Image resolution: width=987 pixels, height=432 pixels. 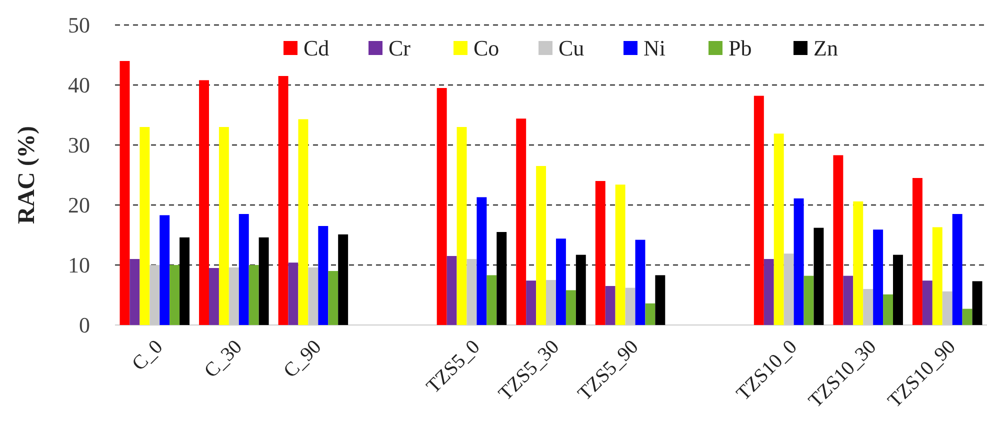 I want to click on y-tick-label: 40, so click(x=79, y=85).